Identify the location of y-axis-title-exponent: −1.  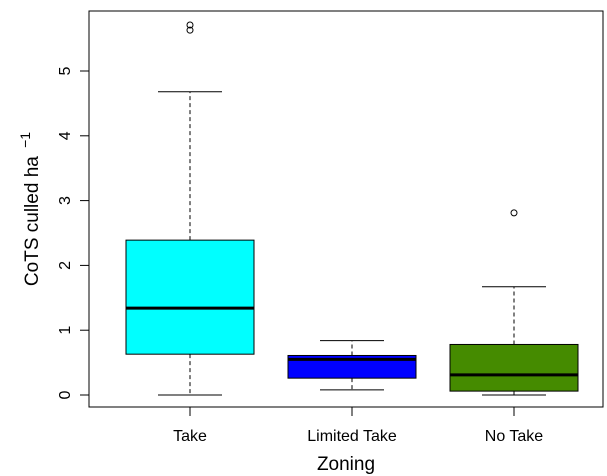
(25, 140).